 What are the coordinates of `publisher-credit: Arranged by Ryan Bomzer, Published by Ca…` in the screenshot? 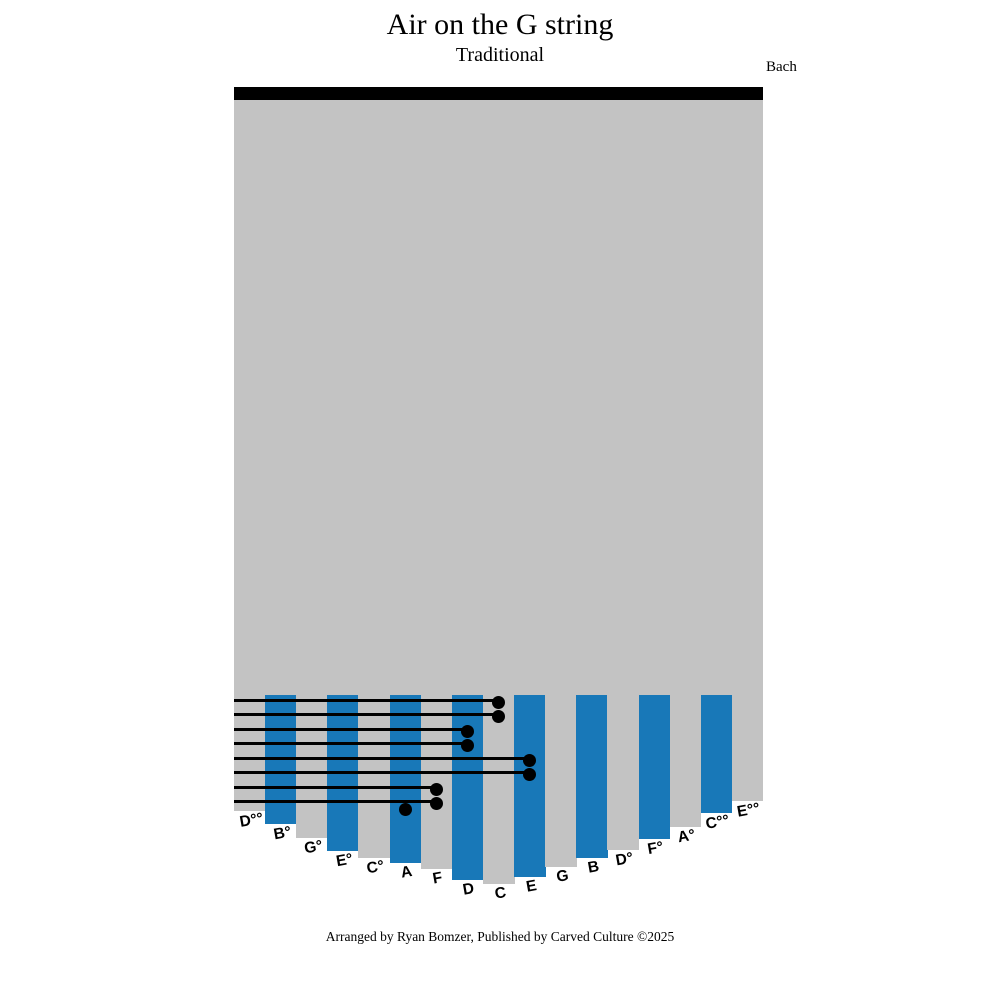 It's located at (500, 936).